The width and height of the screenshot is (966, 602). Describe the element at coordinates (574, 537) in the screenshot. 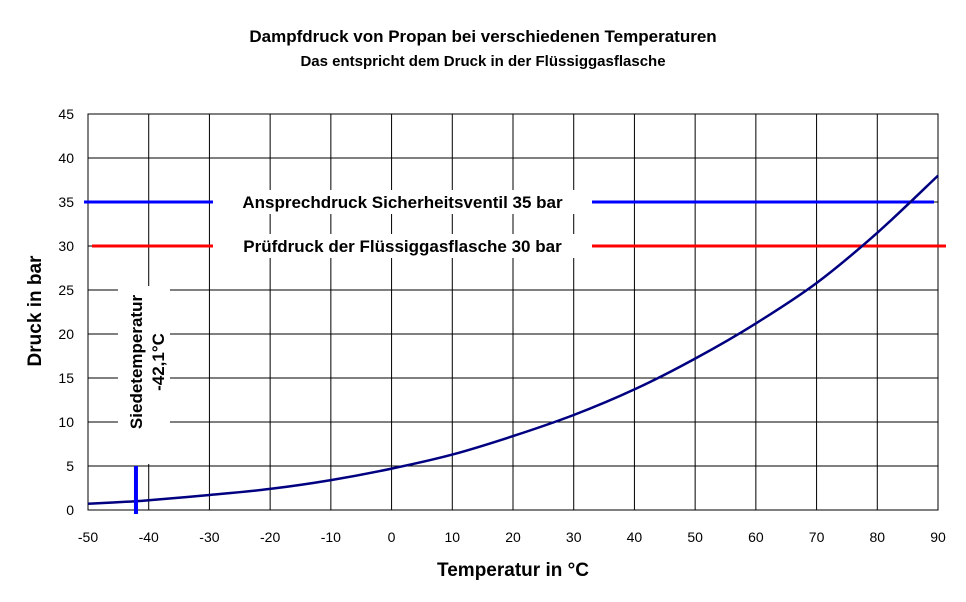

I see `x-tick-label: 30` at that location.